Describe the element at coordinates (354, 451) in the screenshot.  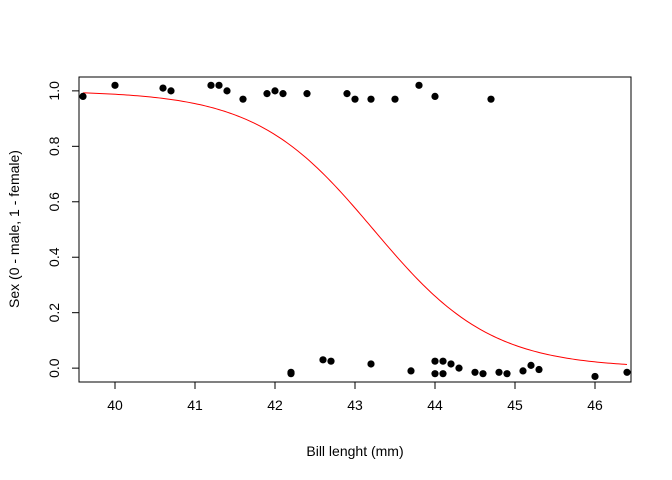
I see `x-axis-title: Bill lenght (mm)` at that location.